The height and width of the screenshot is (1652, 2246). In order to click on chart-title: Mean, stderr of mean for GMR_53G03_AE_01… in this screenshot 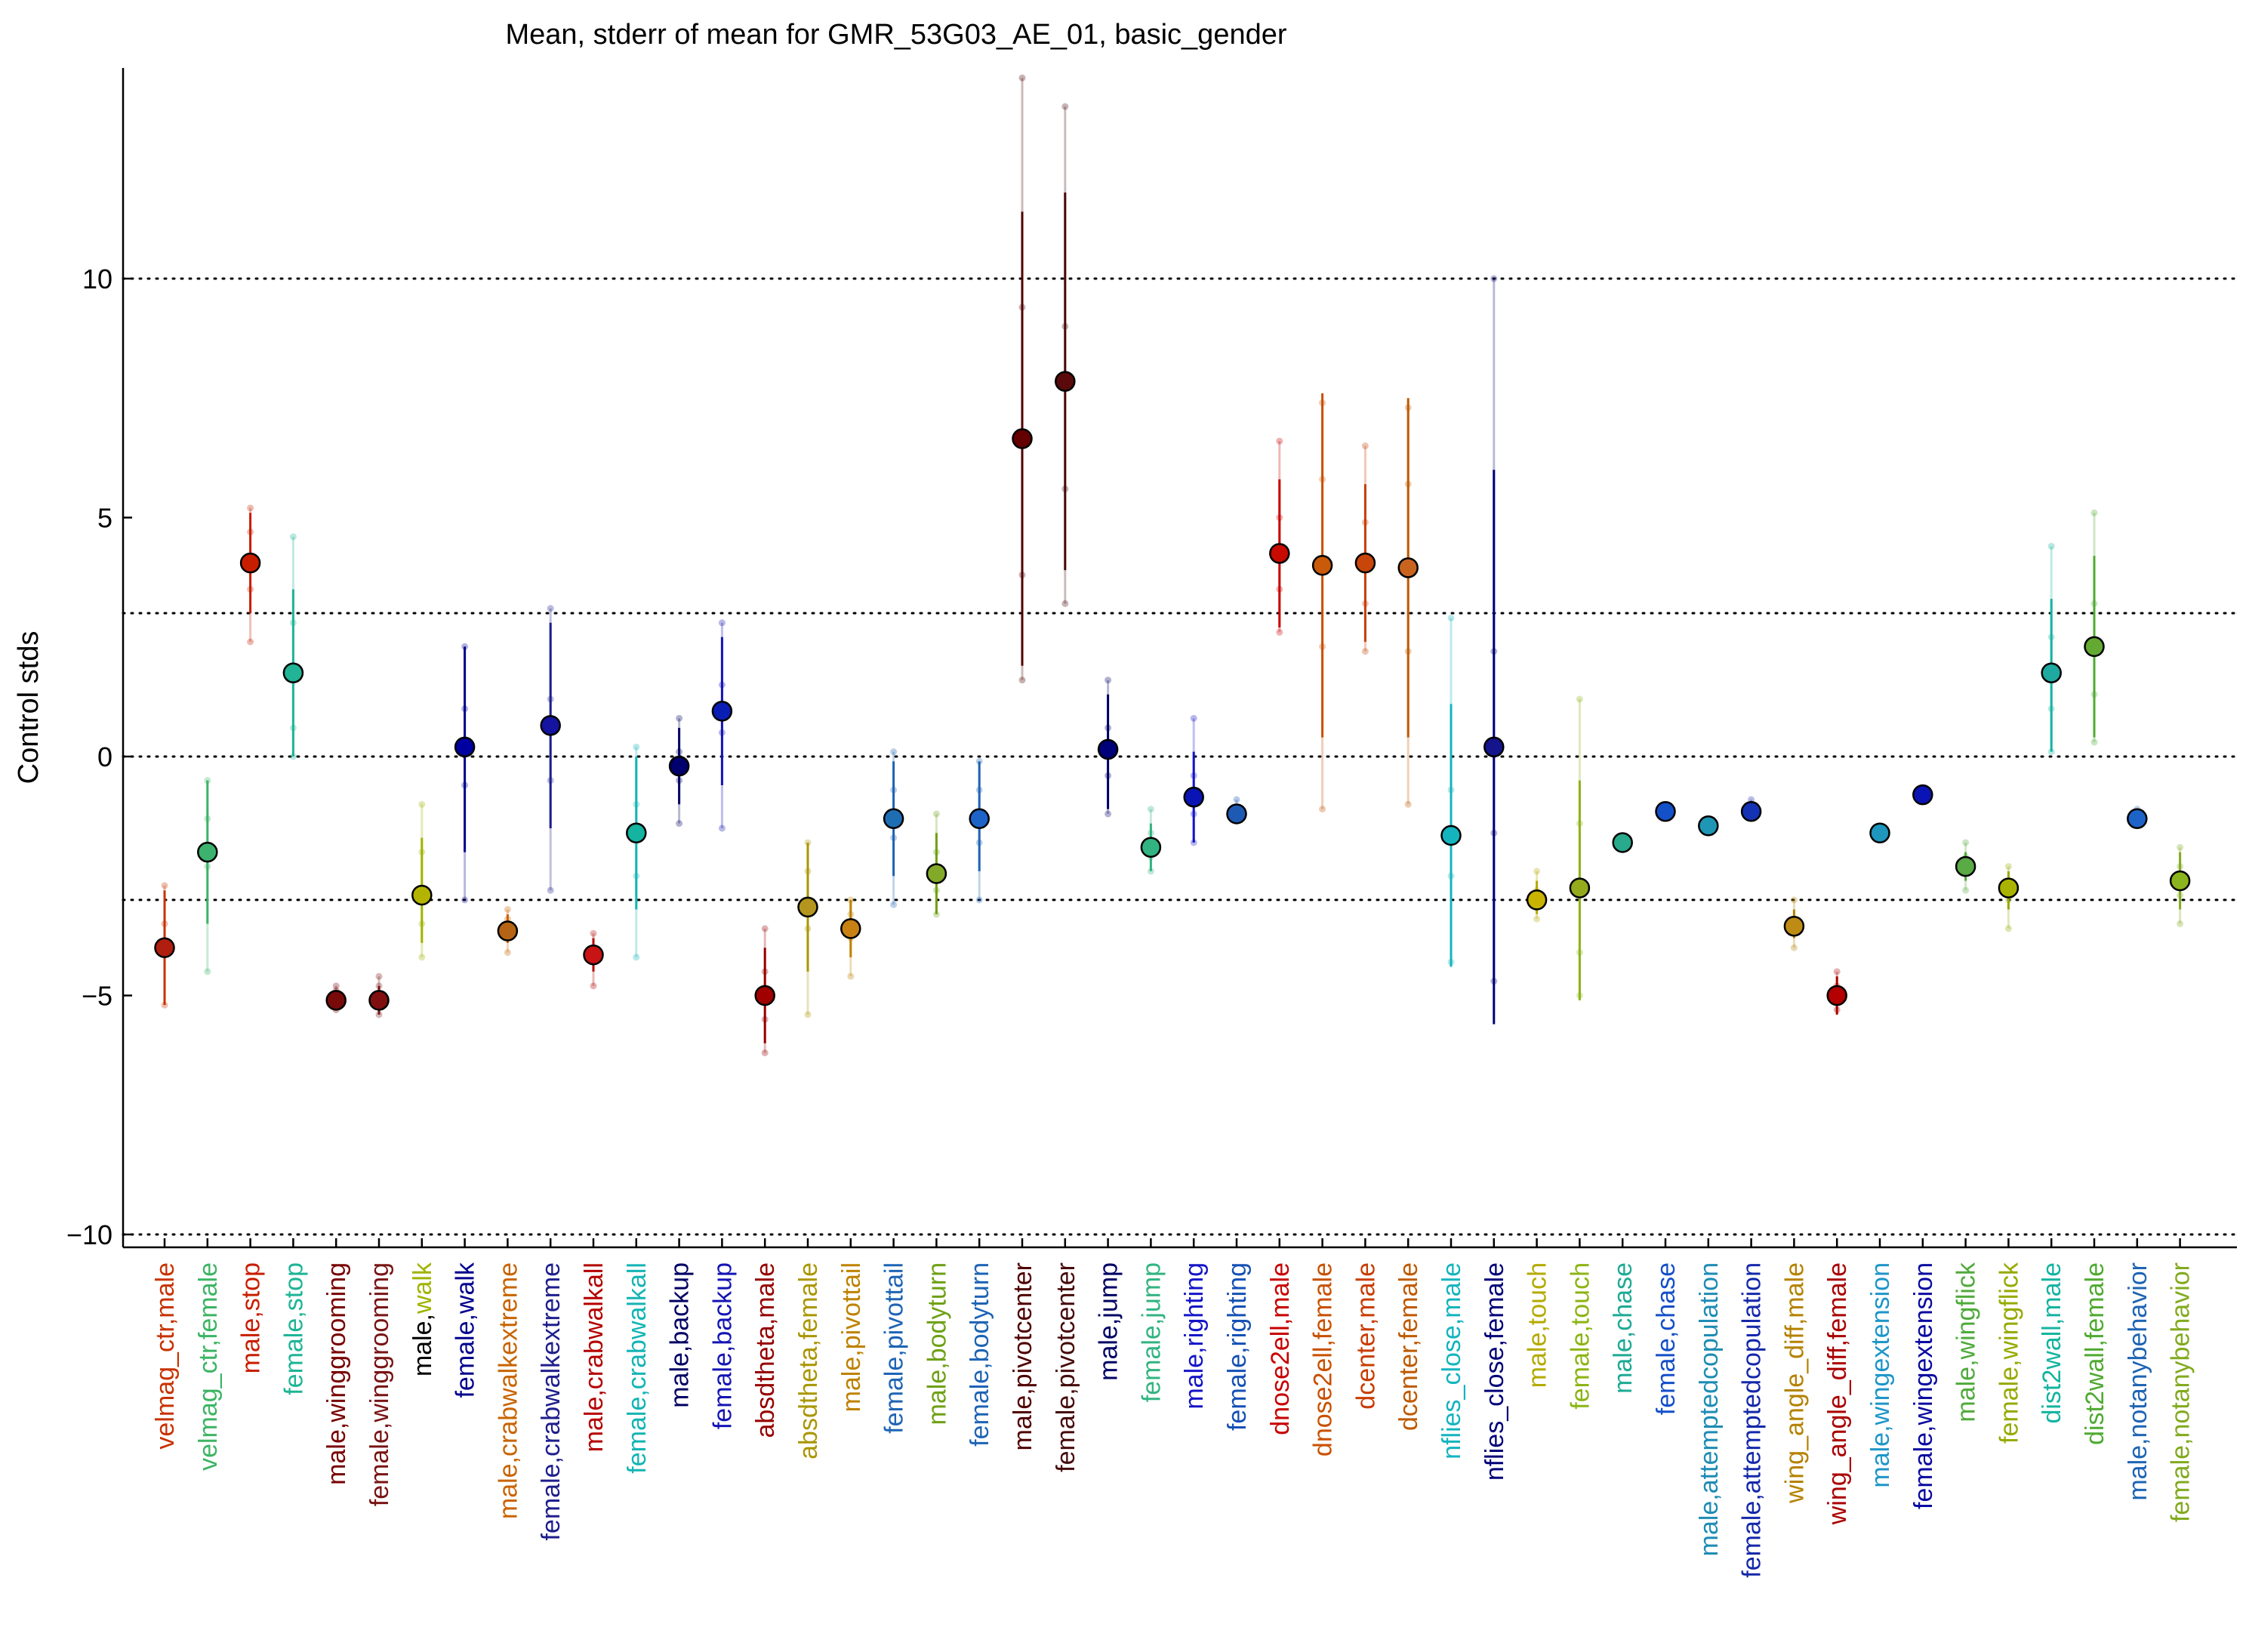, I will do `click(895, 35)`.